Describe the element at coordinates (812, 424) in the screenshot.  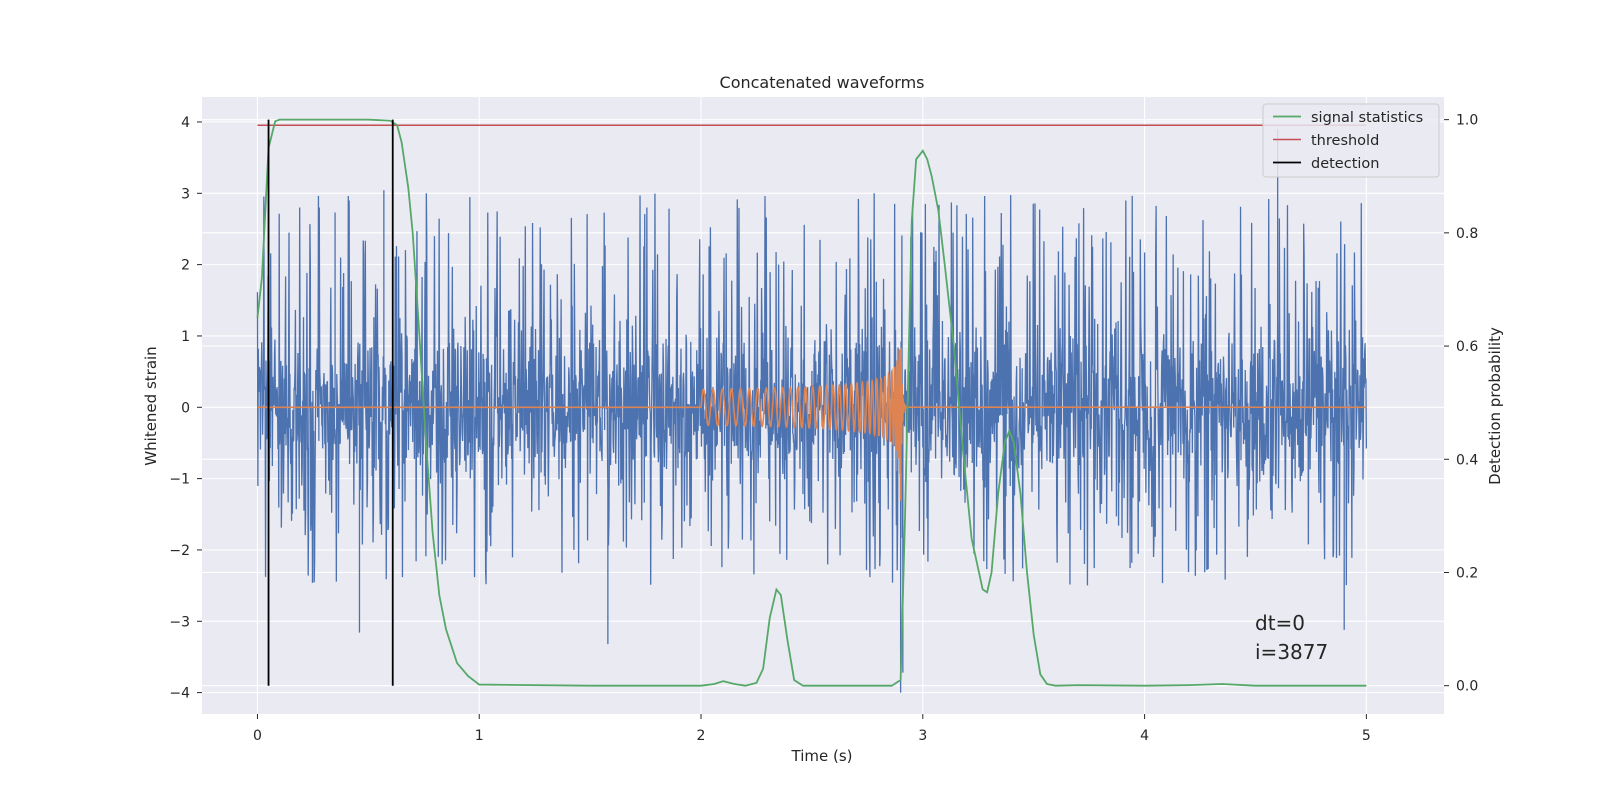
I see `chirp-series-line` at that location.